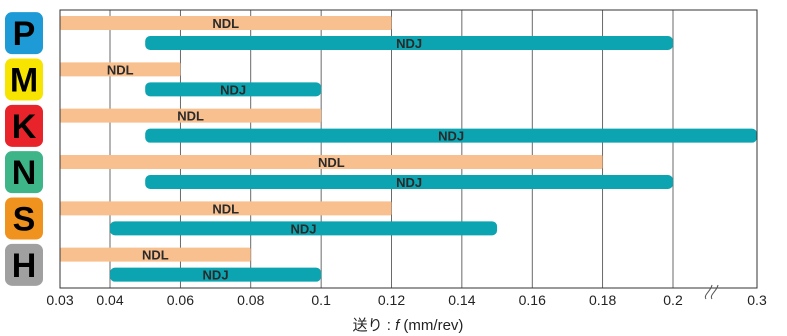  I want to click on material-letter: S, so click(24, 220).